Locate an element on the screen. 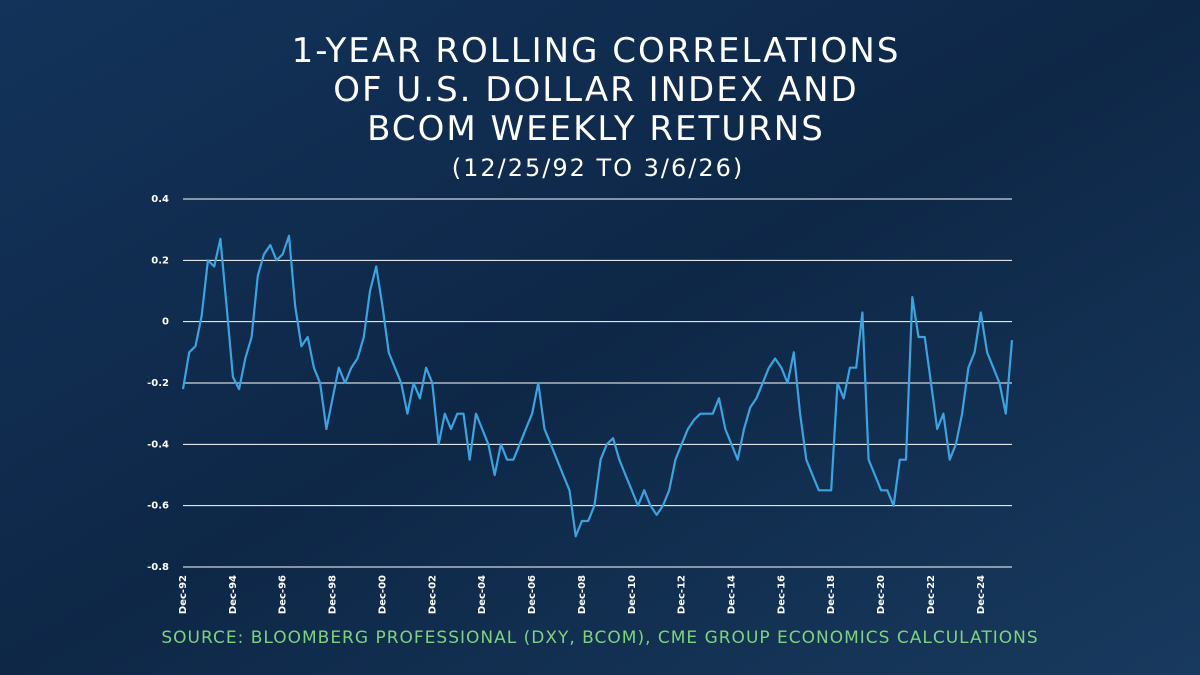 The image size is (1200, 675). chart-title: BCOM WEEKLY RETURNS is located at coordinates (596, 129).